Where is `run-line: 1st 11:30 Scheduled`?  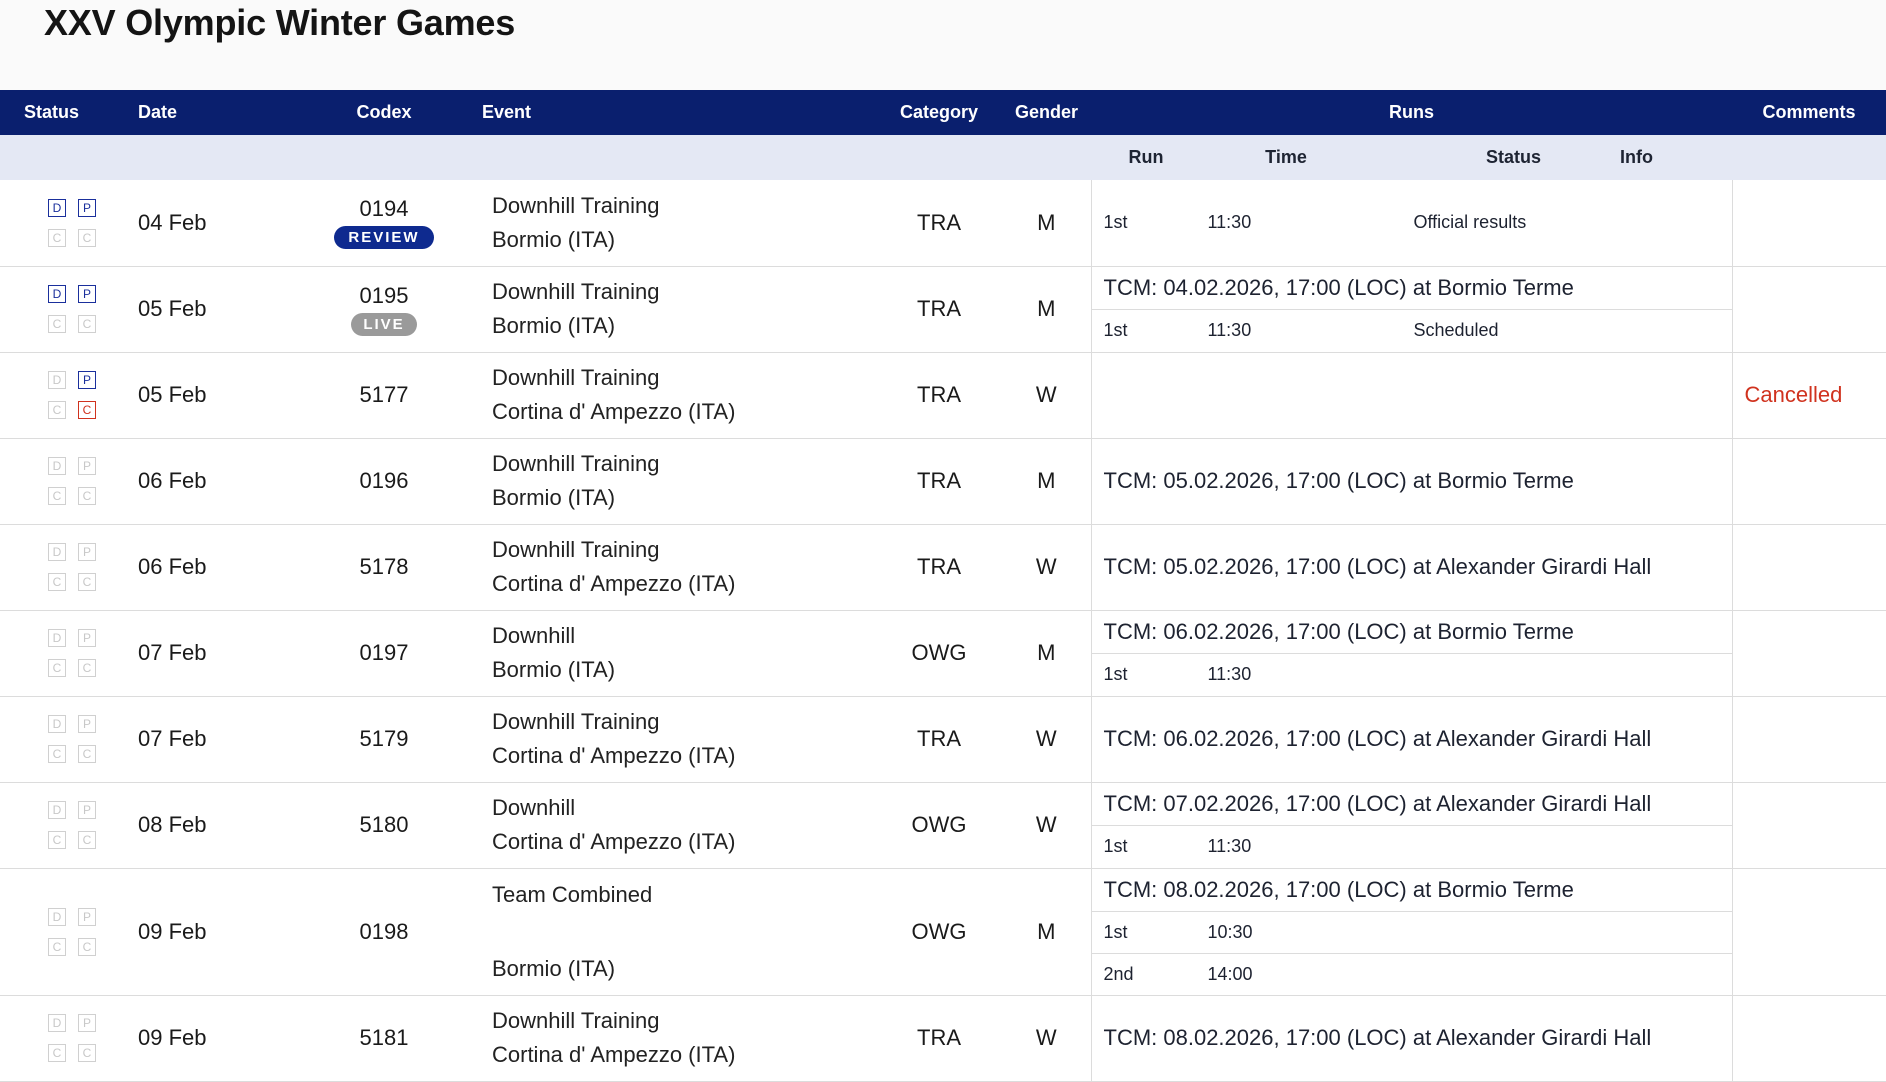
run-line: 1st 11:30 Scheduled is located at coordinates (1411, 330).